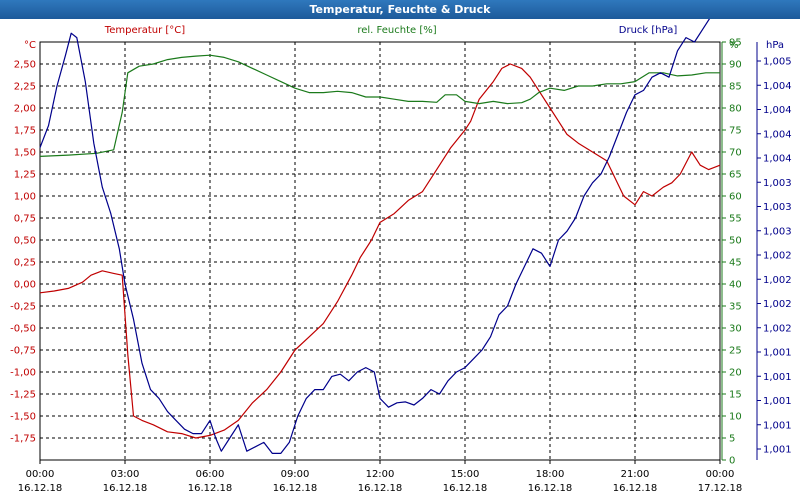 This screenshot has width=800, height=500. Describe the element at coordinates (295, 474) in the screenshot. I see `x-tick-time: 09:00` at that location.